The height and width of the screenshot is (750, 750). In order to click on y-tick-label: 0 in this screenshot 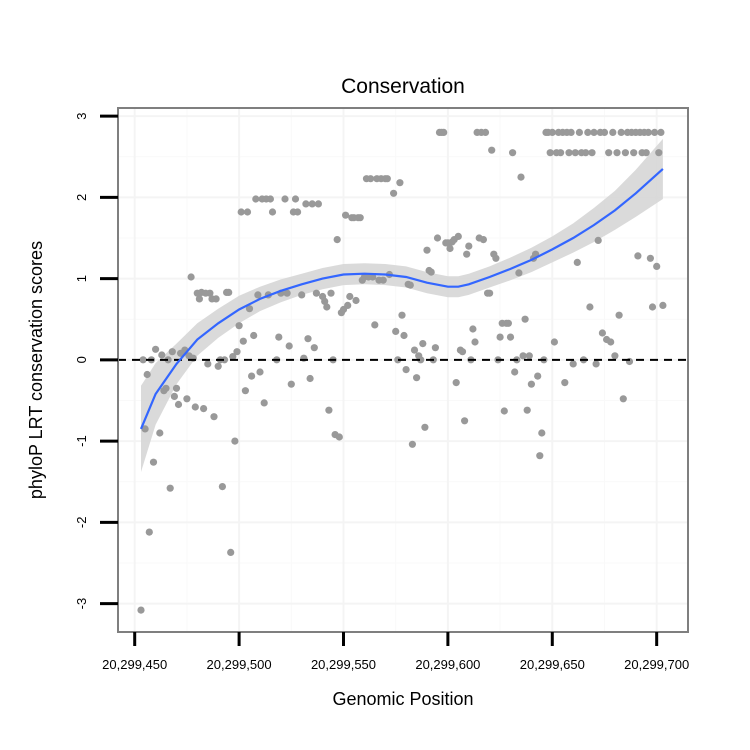, I will do `click(81, 359)`.